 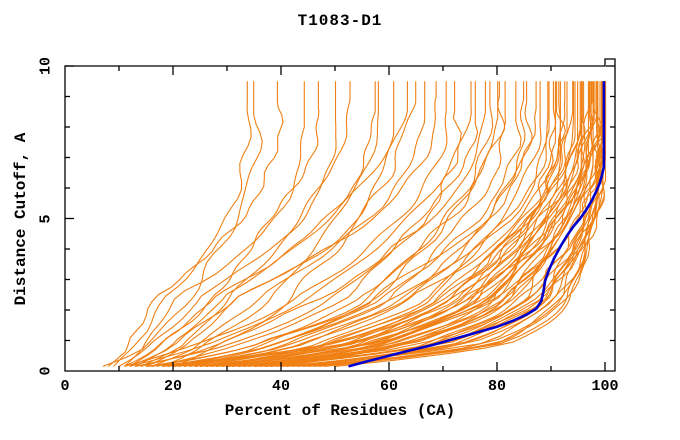 I want to click on x-tick-label: 20, so click(x=172, y=386).